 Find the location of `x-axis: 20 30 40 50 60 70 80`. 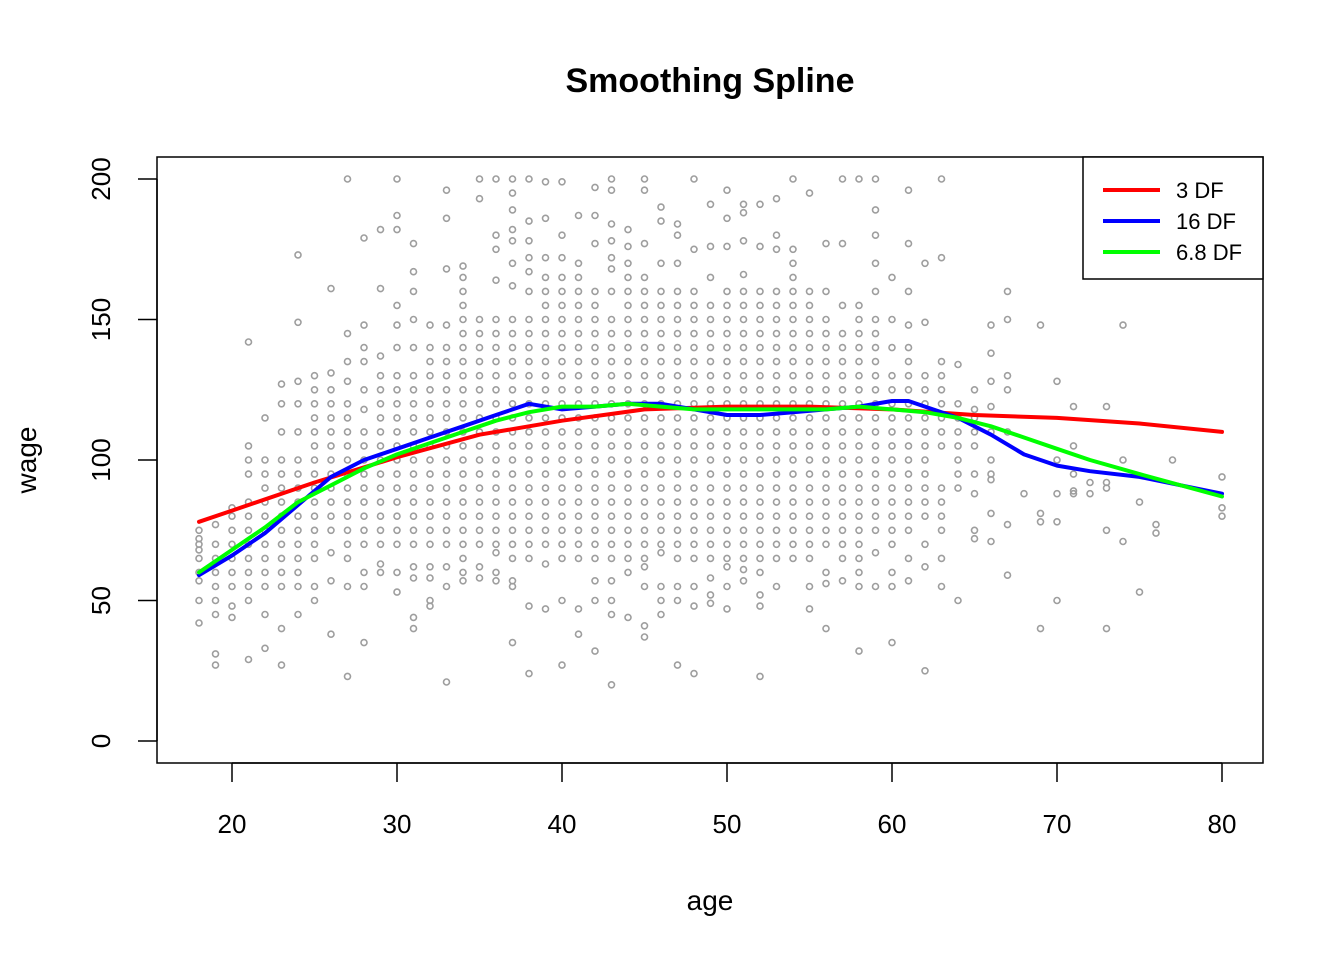

x-axis: 20 30 40 50 60 70 80 is located at coordinates (727, 800).